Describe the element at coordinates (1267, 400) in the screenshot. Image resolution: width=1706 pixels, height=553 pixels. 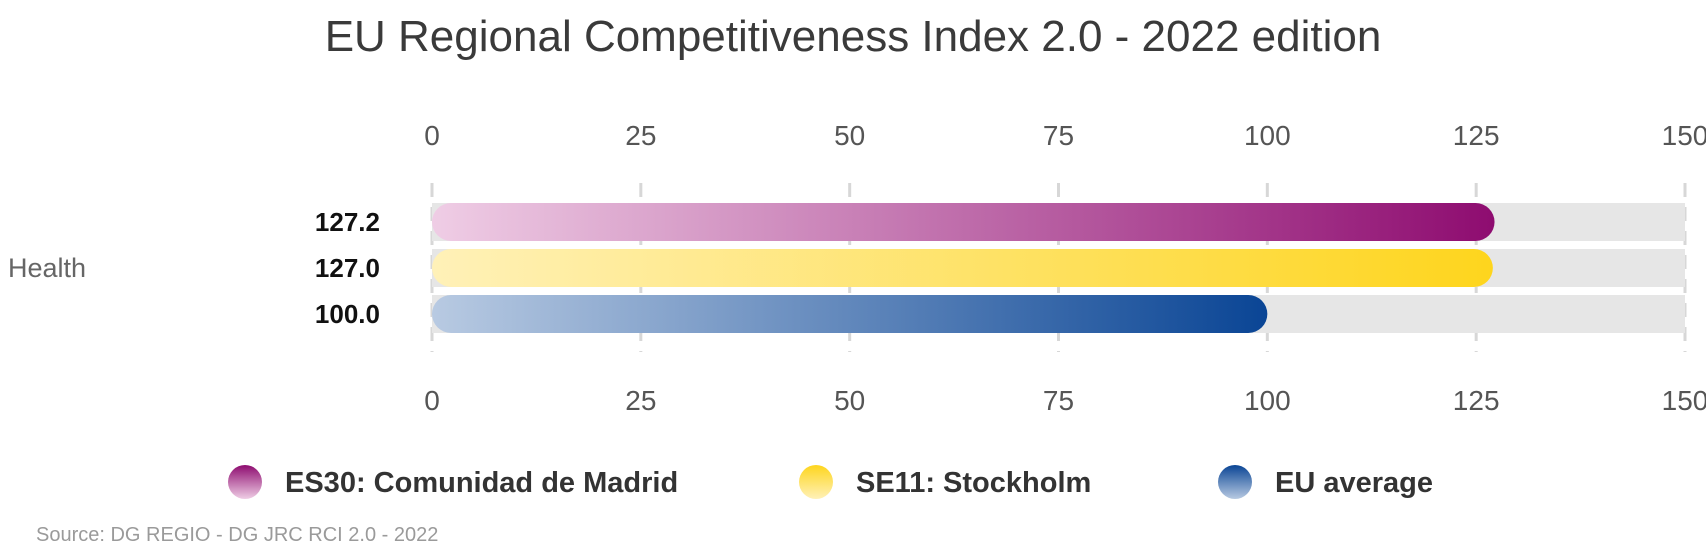
I see `x-tick-label-bottom: 100` at that location.